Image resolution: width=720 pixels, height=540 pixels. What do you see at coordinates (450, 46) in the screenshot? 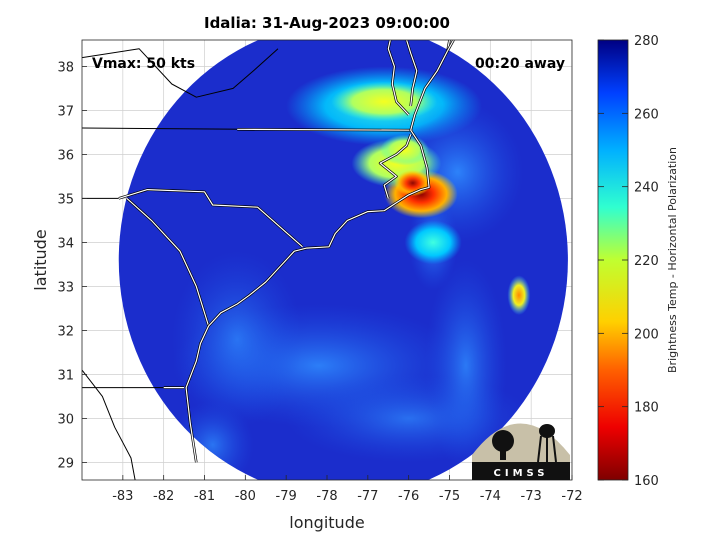
I see `delmarva-coast` at bounding box center [450, 46].